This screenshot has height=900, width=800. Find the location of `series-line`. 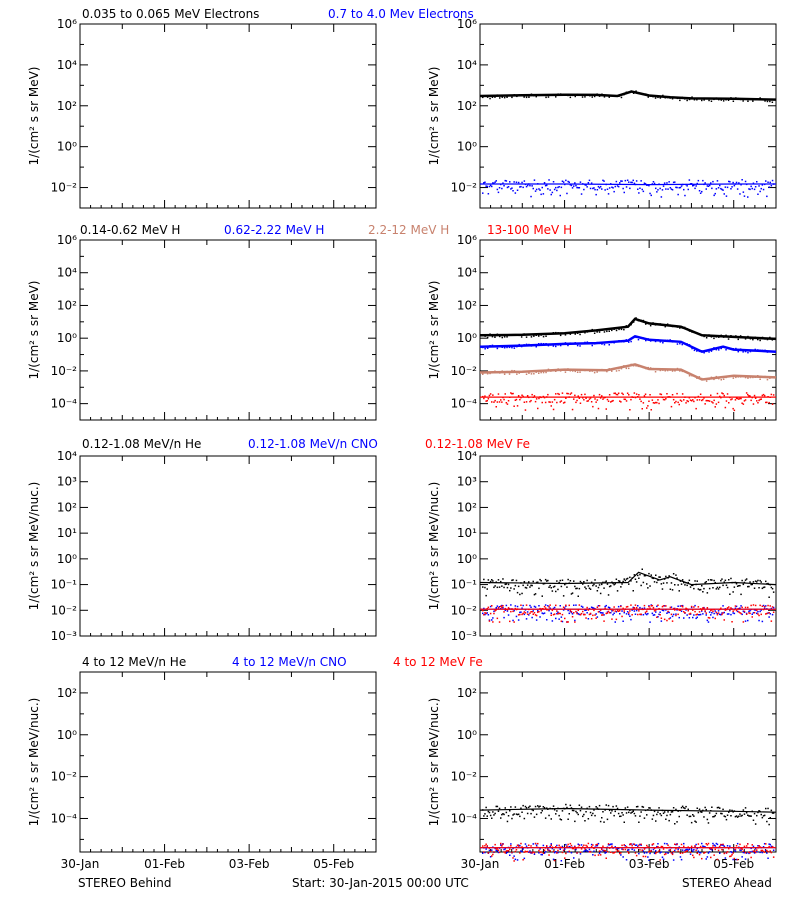

series-line is located at coordinates (628, 184).